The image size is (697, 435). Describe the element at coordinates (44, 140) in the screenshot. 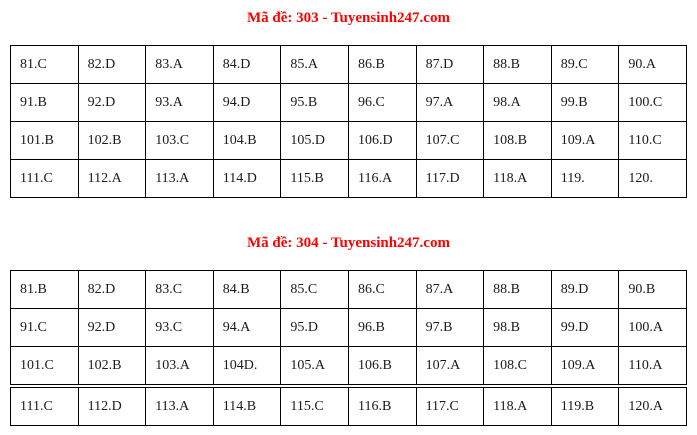

I see `answer-cell: 101.B` at that location.